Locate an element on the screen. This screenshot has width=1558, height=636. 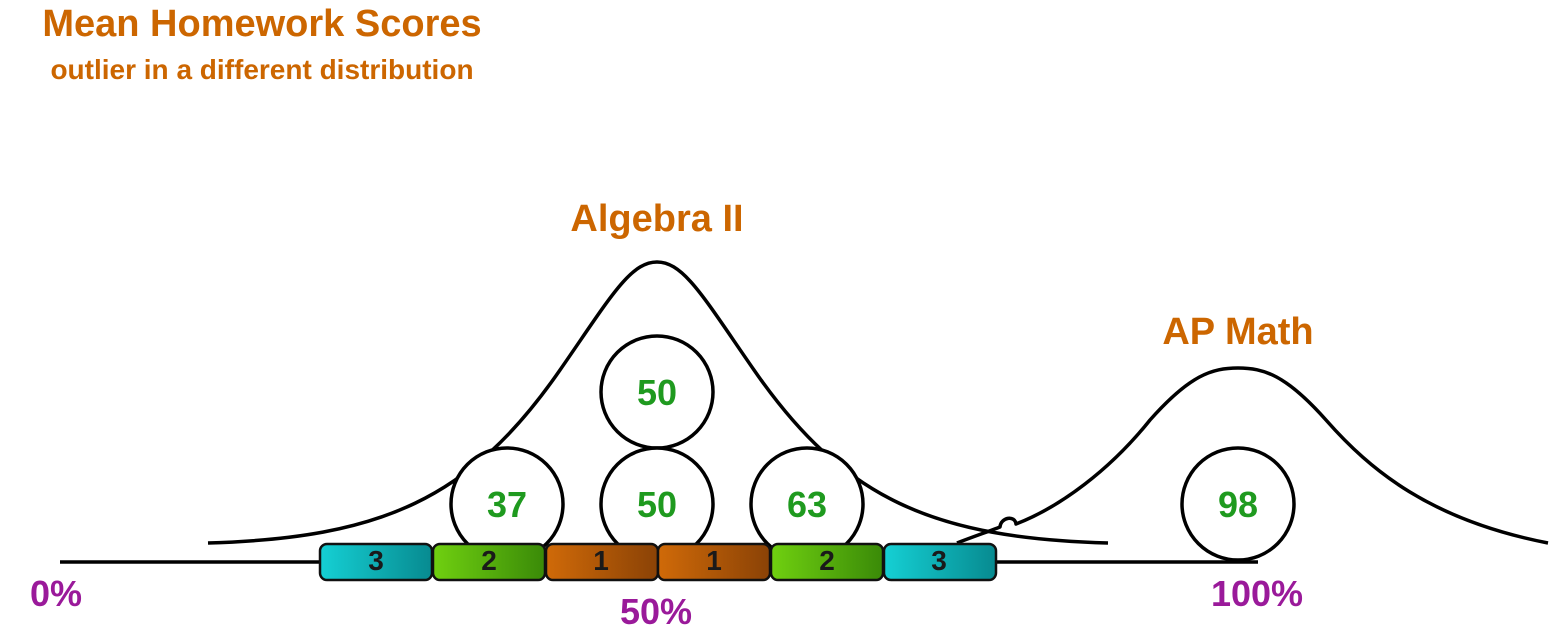
score-ball: 50 is located at coordinates (657, 392).